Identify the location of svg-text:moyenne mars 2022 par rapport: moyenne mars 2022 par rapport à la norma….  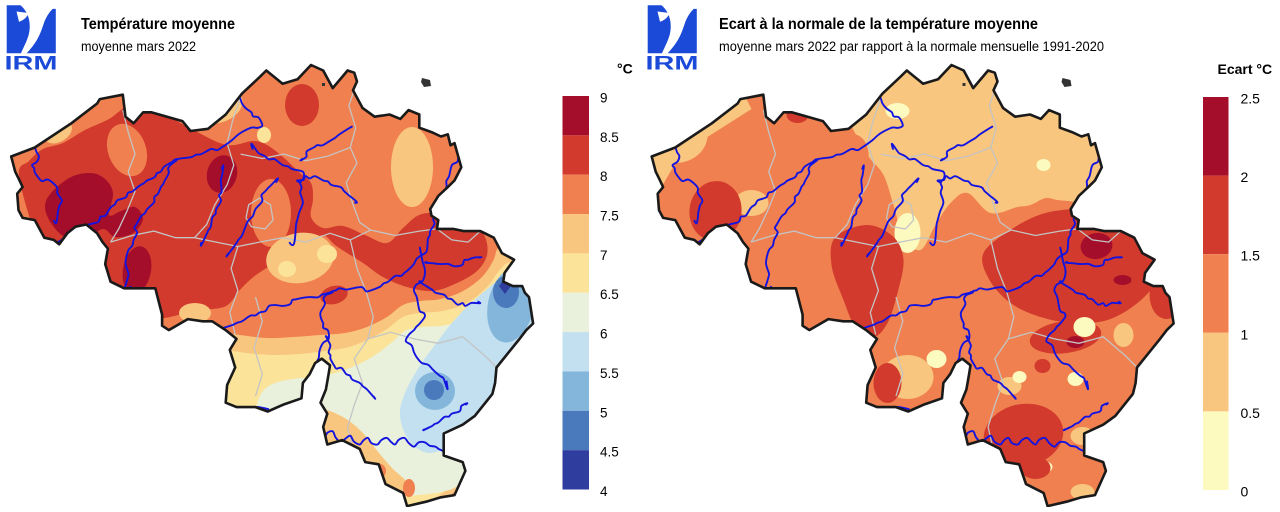
(911, 46).